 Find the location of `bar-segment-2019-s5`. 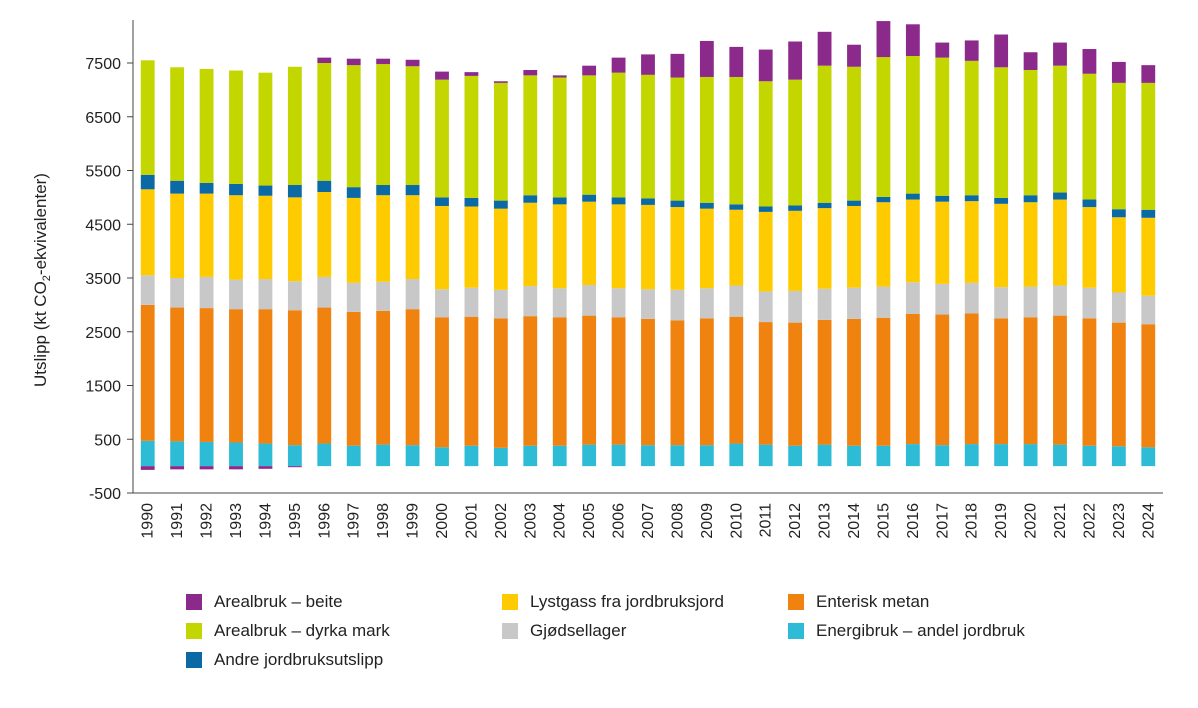

bar-segment-2019-s5 is located at coordinates (1001, 132).